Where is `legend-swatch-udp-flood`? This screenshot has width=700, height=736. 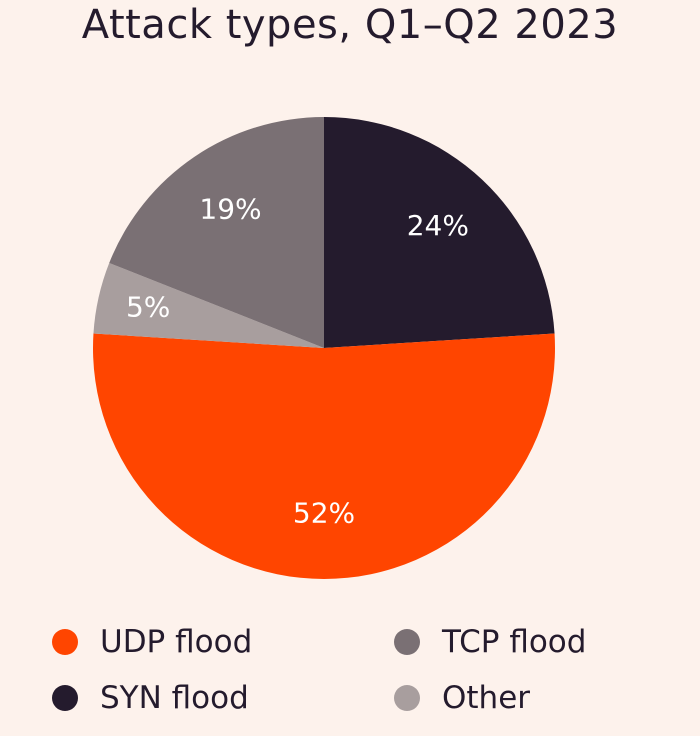
legend-swatch-udp-flood is located at coordinates (65, 642).